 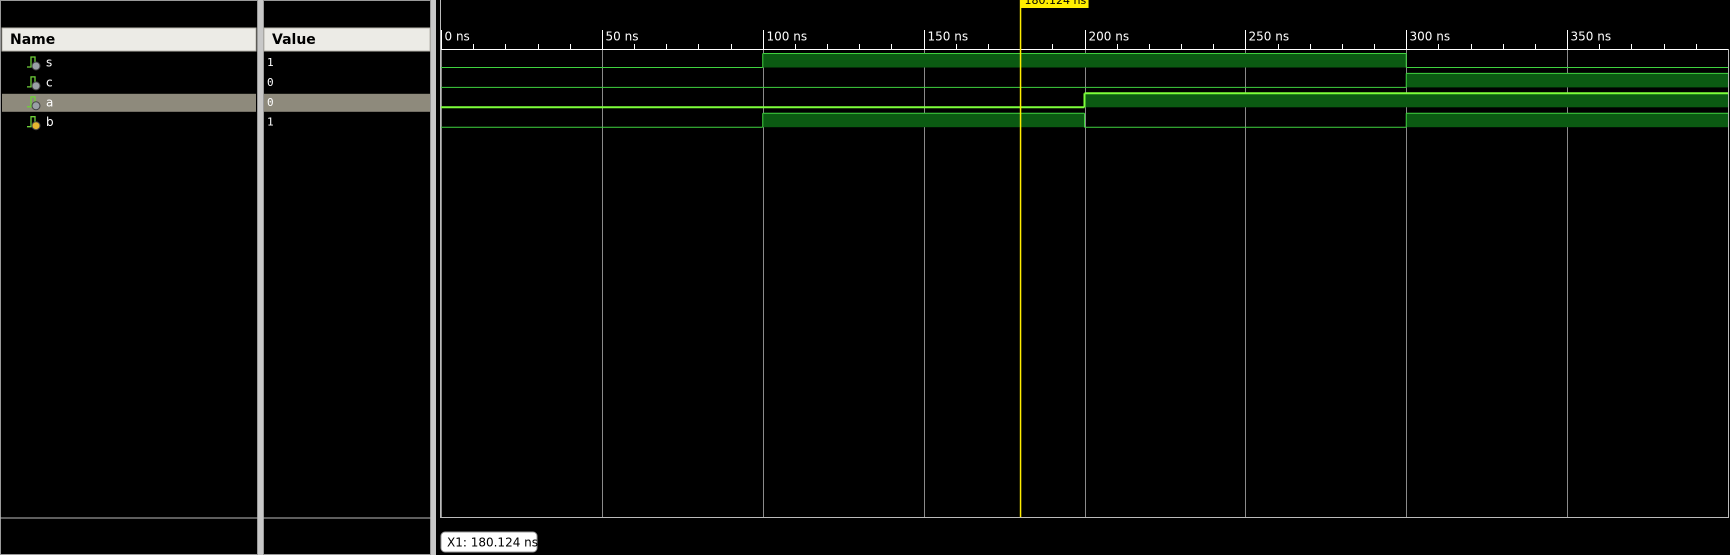 I want to click on tick-label: 150 ns, so click(x=948, y=37).